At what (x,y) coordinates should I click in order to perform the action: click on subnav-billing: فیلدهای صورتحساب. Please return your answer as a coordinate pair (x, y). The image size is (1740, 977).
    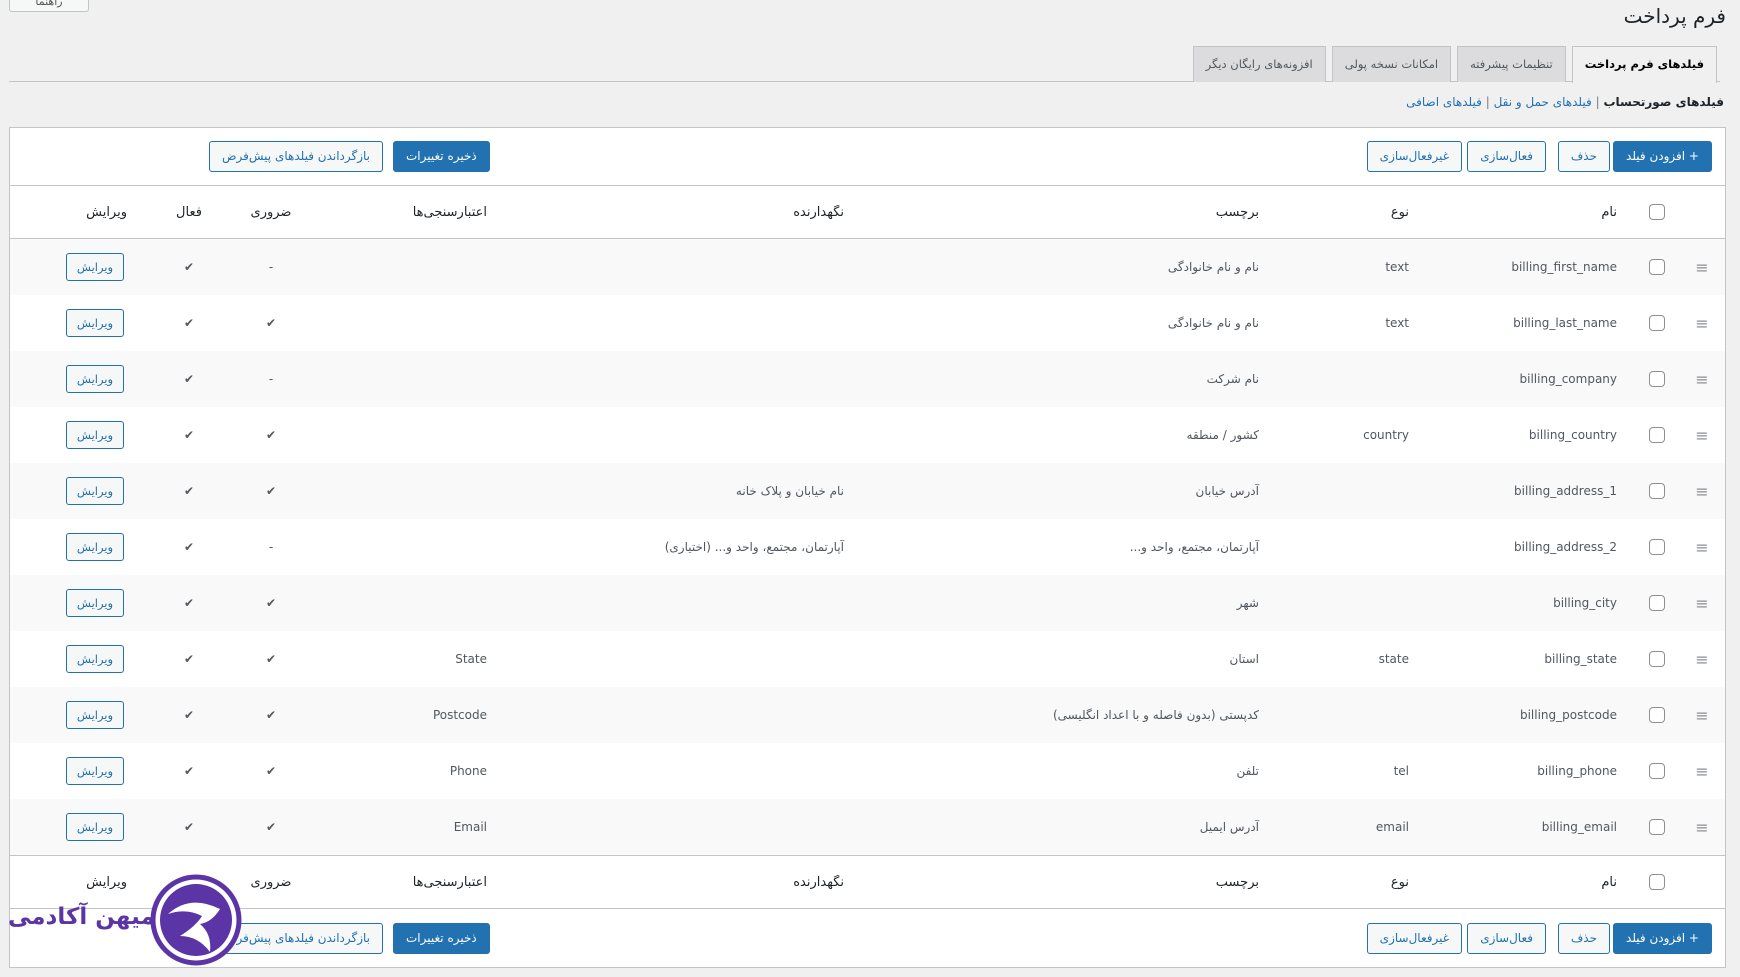
    Looking at the image, I should click on (1663, 102).